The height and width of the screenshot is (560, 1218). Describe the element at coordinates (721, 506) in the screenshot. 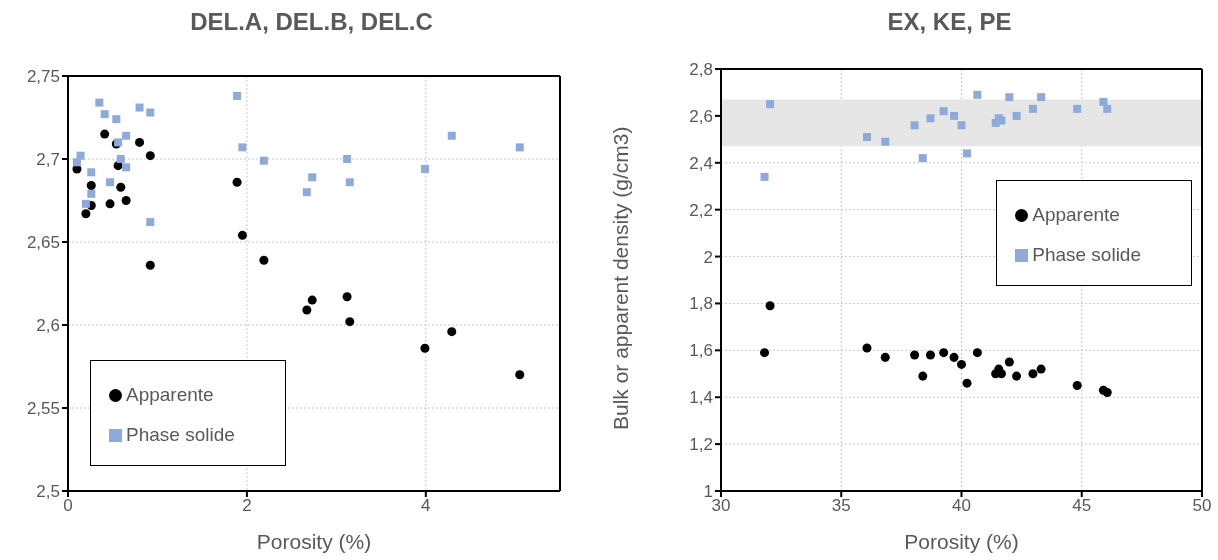

I see `x-tick-label: 30` at that location.